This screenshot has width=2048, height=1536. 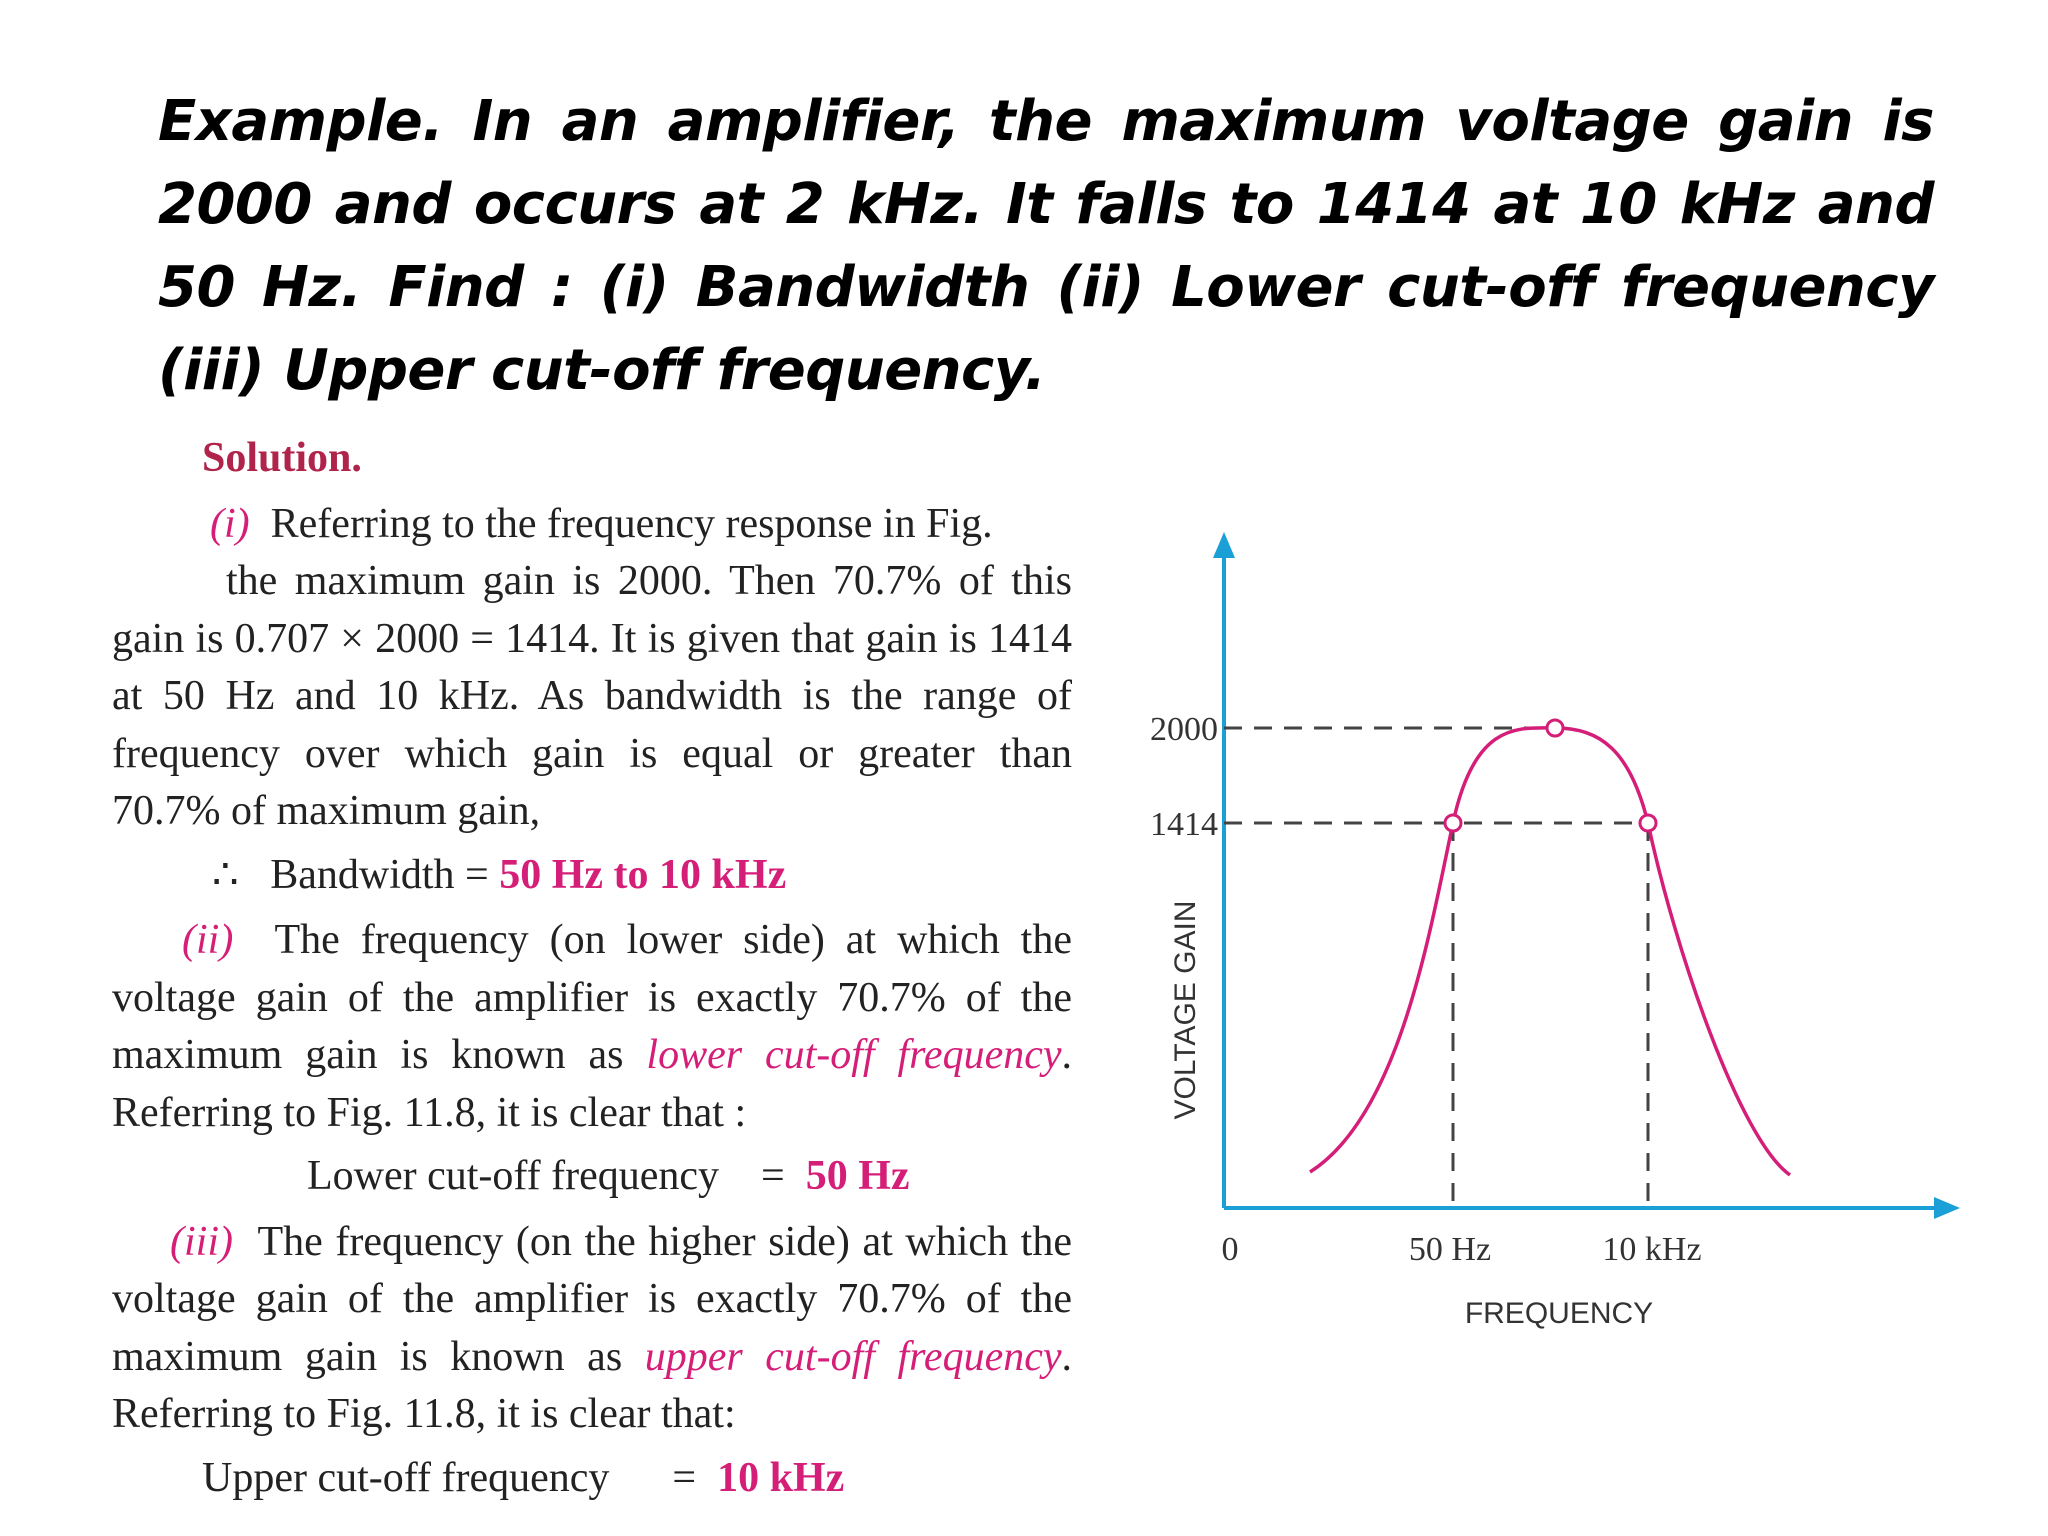 What do you see at coordinates (857, 1176) in the screenshot?
I see `lower-cutoff-value: 50 Hz` at bounding box center [857, 1176].